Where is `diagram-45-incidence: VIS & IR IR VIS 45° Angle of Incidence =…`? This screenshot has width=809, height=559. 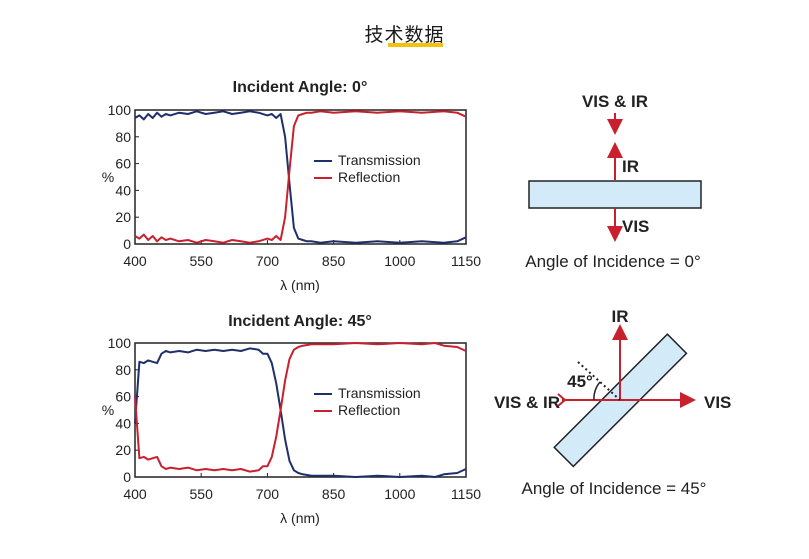 diagram-45-incidence: VIS & IR IR VIS 45° Angle of Incidence =… is located at coordinates (612, 402).